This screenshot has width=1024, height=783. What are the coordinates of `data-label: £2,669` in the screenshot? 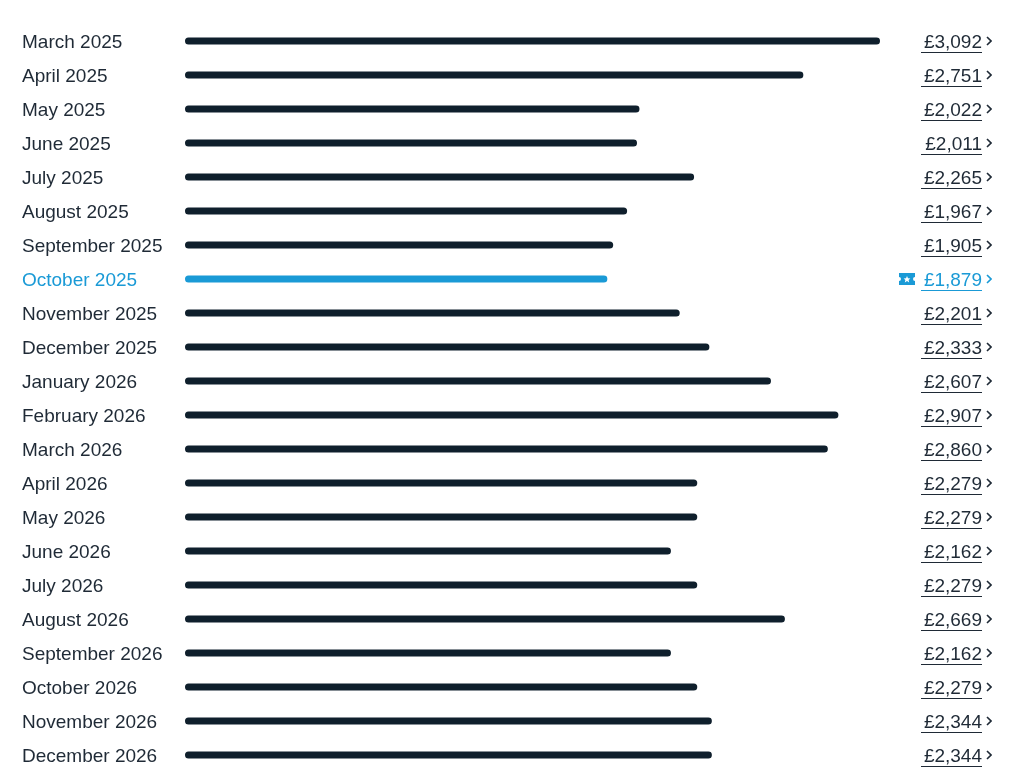 It's located at (952, 619).